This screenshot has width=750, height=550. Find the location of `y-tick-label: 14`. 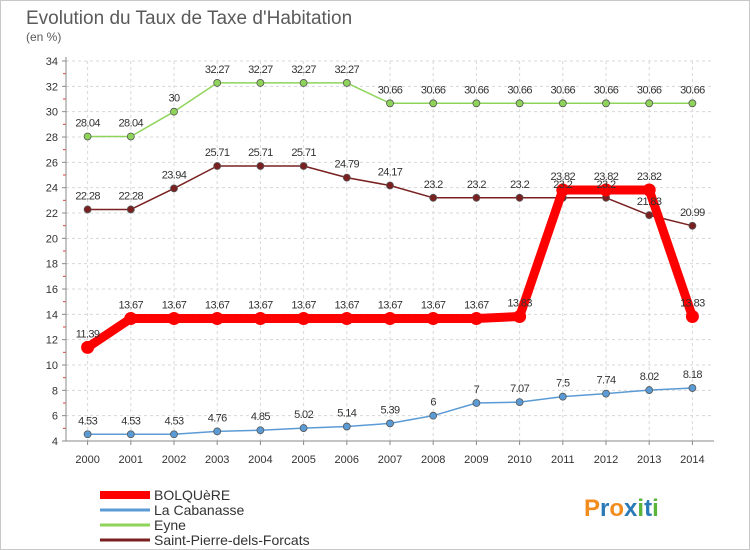

y-tick-label: 14 is located at coordinates (52, 315).